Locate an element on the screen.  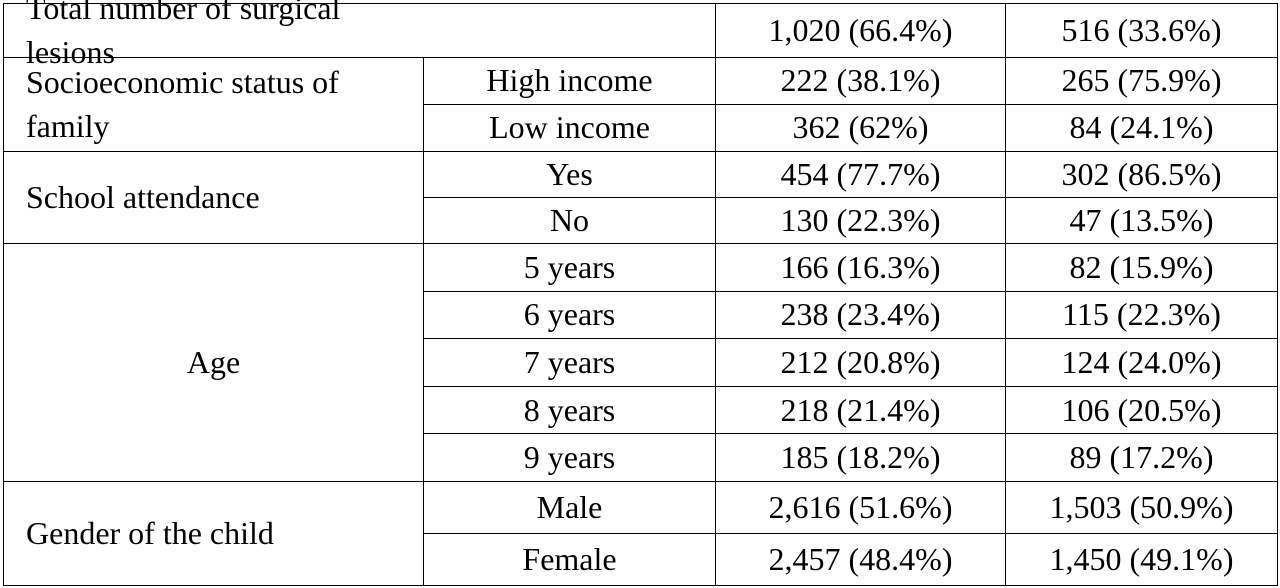
row-label: No is located at coordinates (569, 220).